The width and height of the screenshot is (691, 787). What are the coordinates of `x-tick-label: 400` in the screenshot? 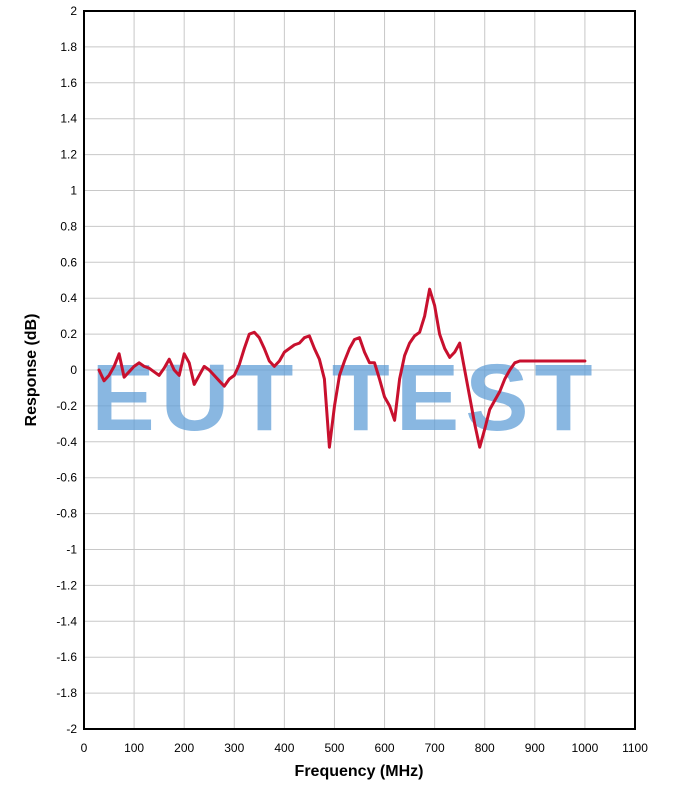 It's located at (284, 748).